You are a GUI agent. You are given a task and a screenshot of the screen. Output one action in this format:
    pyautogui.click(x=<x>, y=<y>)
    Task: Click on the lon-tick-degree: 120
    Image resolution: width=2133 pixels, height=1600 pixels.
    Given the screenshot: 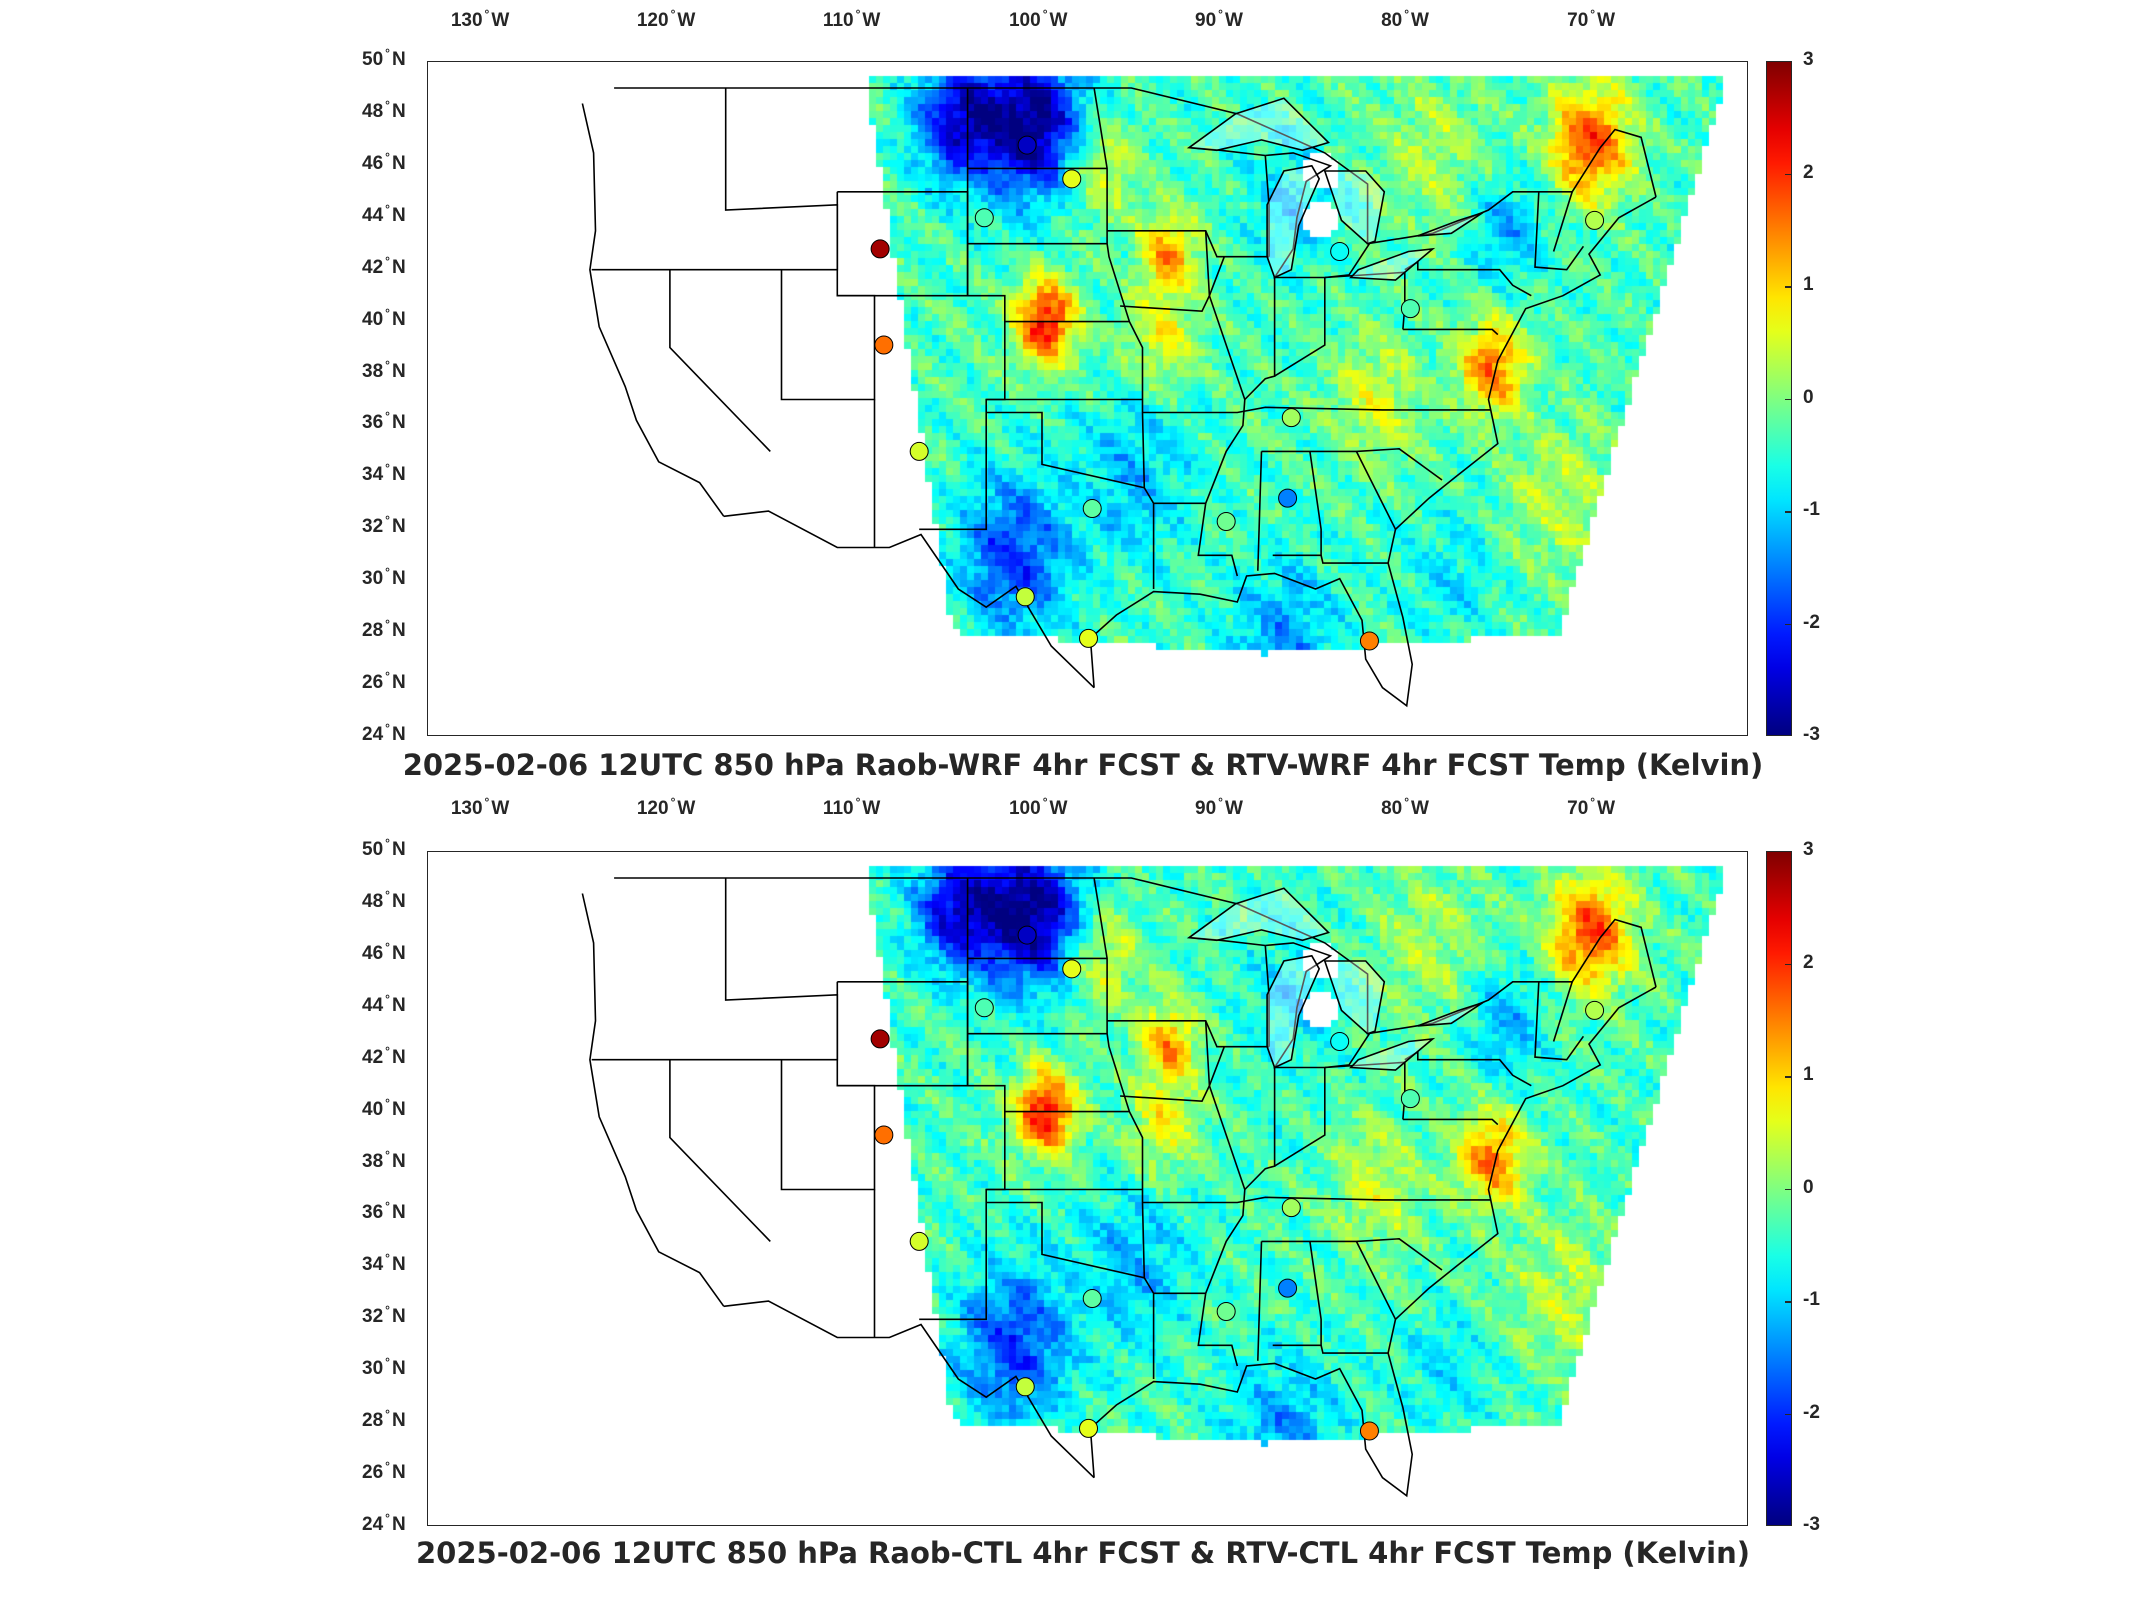 What is the action you would take?
    pyautogui.click(x=652, y=808)
    